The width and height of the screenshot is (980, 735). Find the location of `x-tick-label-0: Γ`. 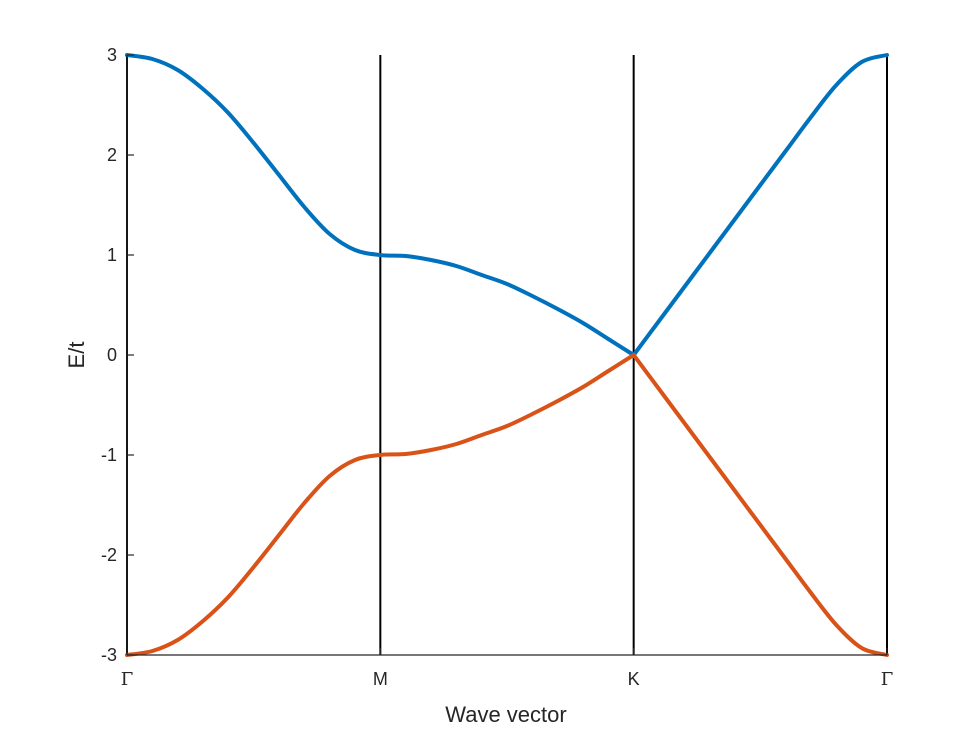

x-tick-label-0: Γ is located at coordinates (127, 679).